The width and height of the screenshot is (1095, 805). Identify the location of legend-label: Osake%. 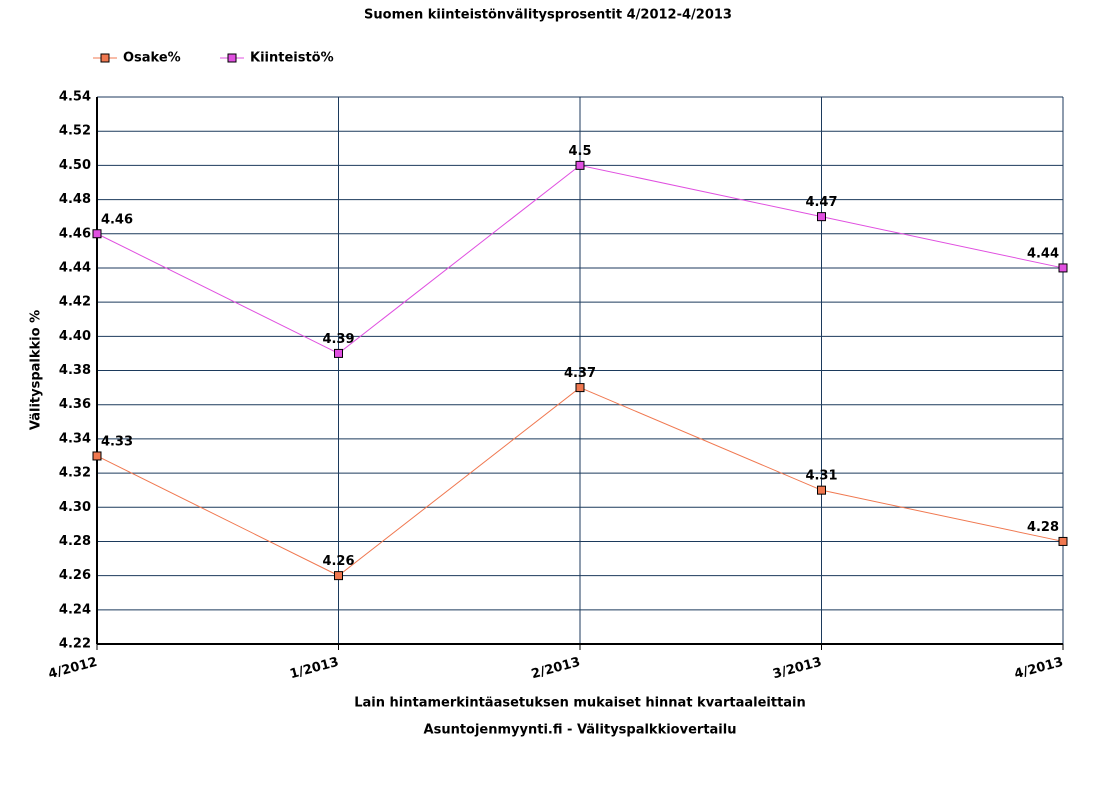
(152, 58).